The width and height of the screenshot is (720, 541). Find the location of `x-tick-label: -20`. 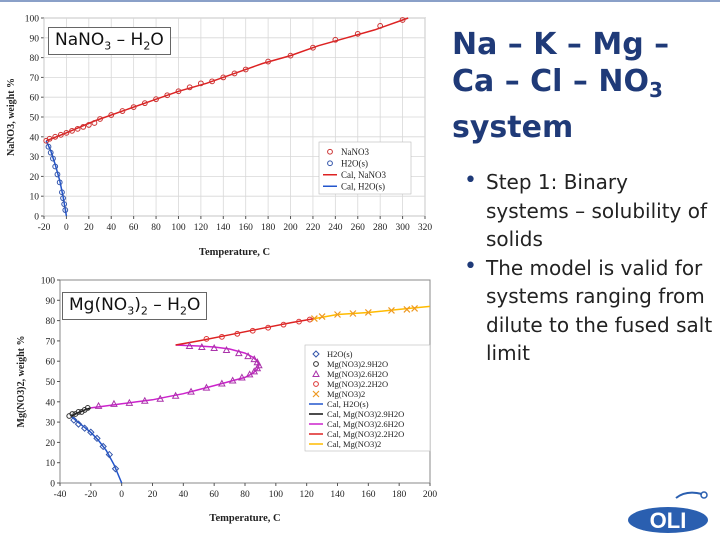

x-tick-label: -20 is located at coordinates (44, 228).